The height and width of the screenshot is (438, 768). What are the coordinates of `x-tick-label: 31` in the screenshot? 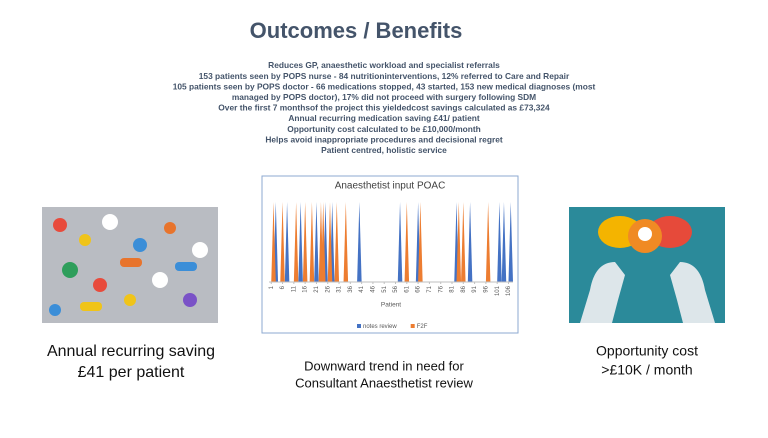 It's located at (340, 288).